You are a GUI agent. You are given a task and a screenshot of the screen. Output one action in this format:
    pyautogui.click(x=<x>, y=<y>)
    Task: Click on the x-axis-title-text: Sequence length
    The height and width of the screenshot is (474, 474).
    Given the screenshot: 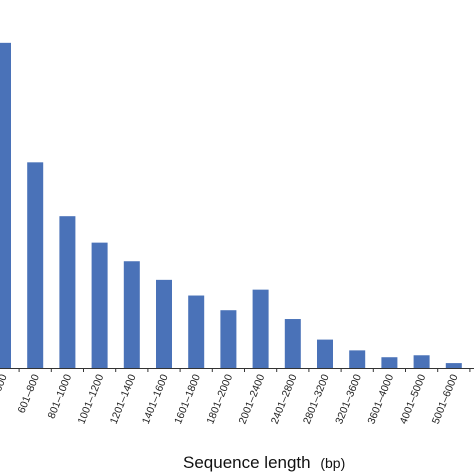 What is the action you would take?
    pyautogui.click(x=247, y=462)
    